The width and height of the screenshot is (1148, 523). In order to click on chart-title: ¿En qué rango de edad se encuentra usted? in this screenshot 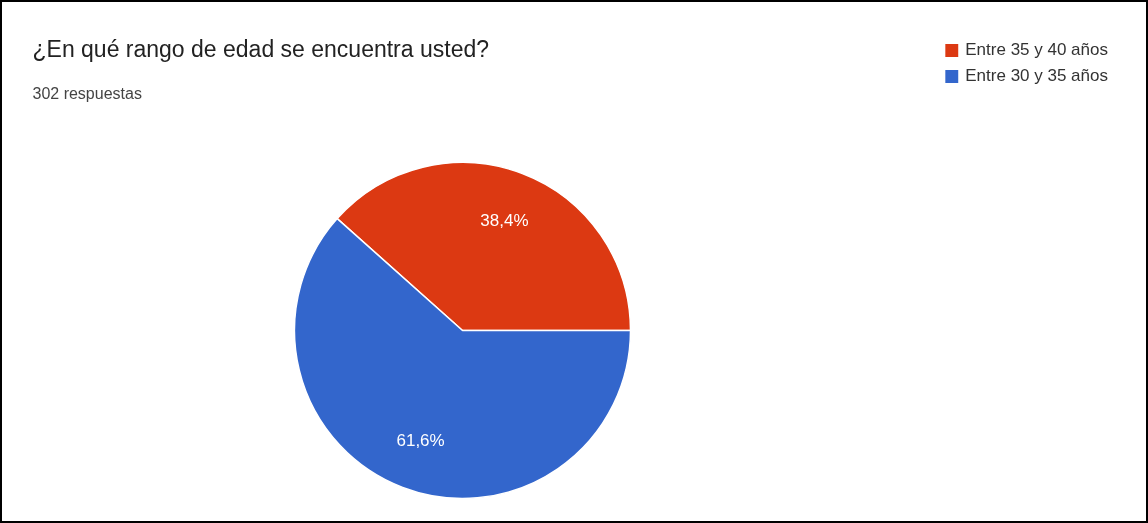, I will do `click(261, 48)`.